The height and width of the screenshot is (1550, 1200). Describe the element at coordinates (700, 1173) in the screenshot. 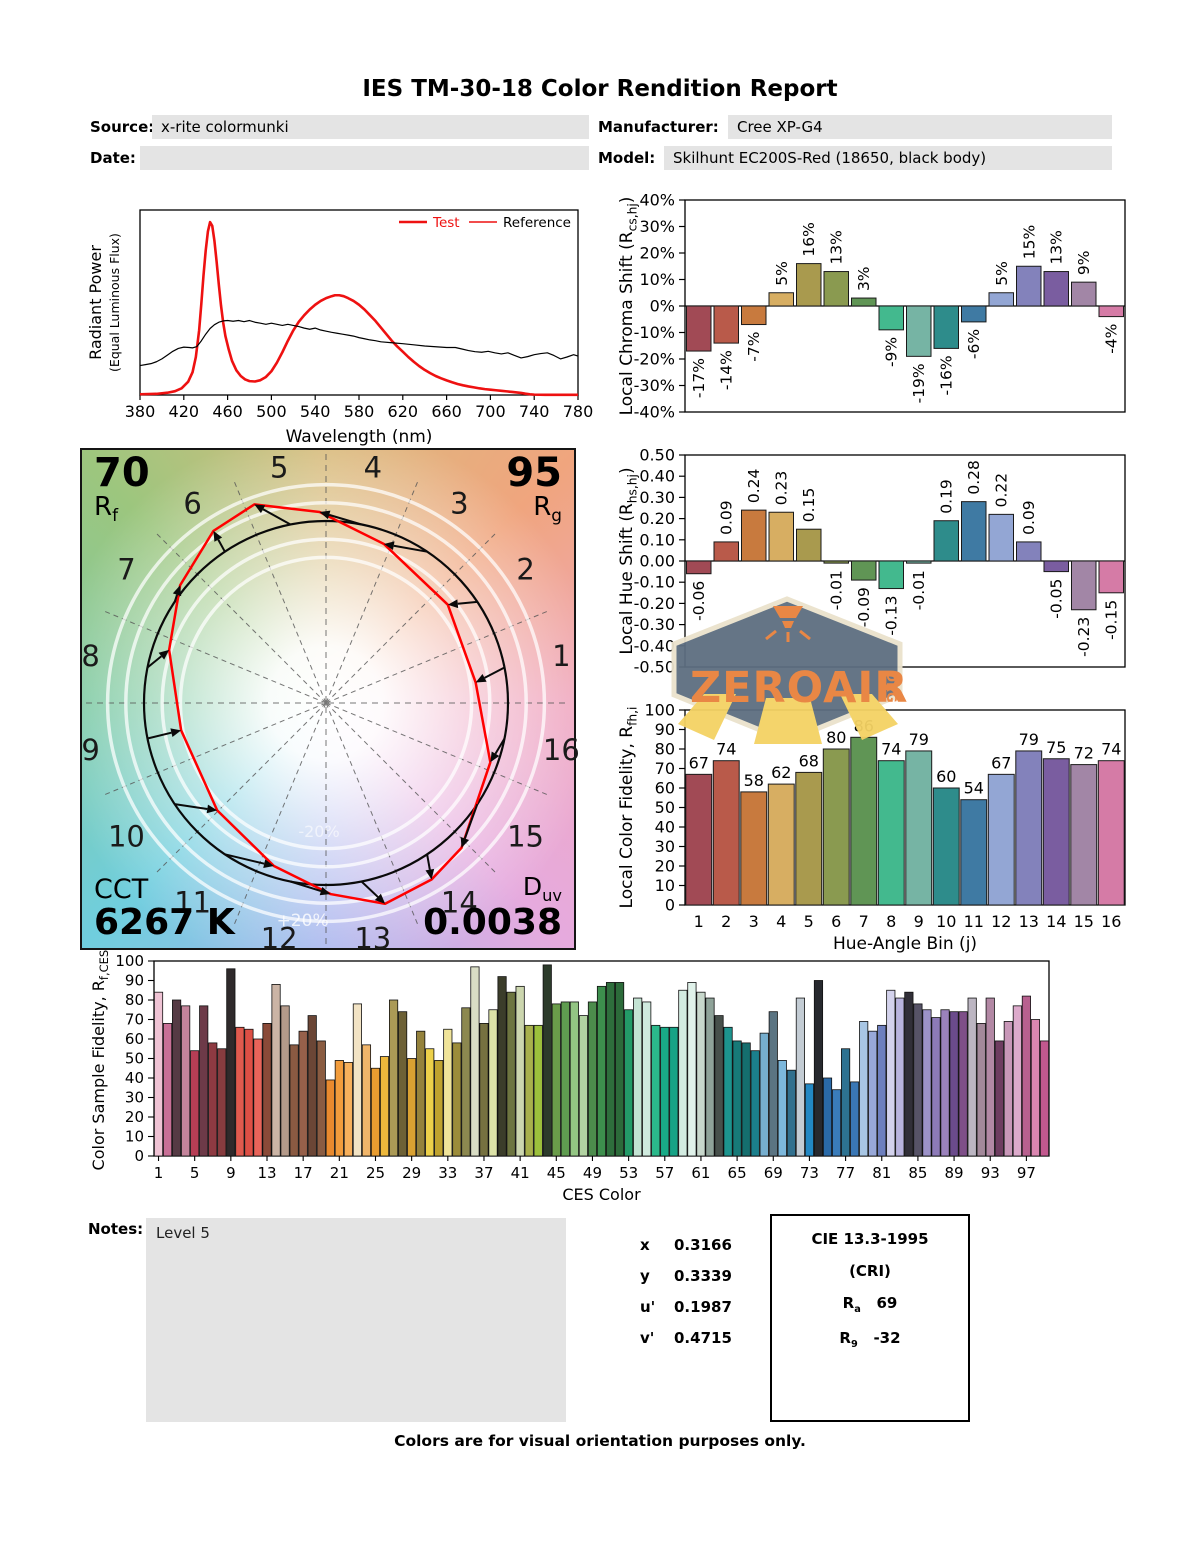

I see `x-tick-label: 61` at that location.